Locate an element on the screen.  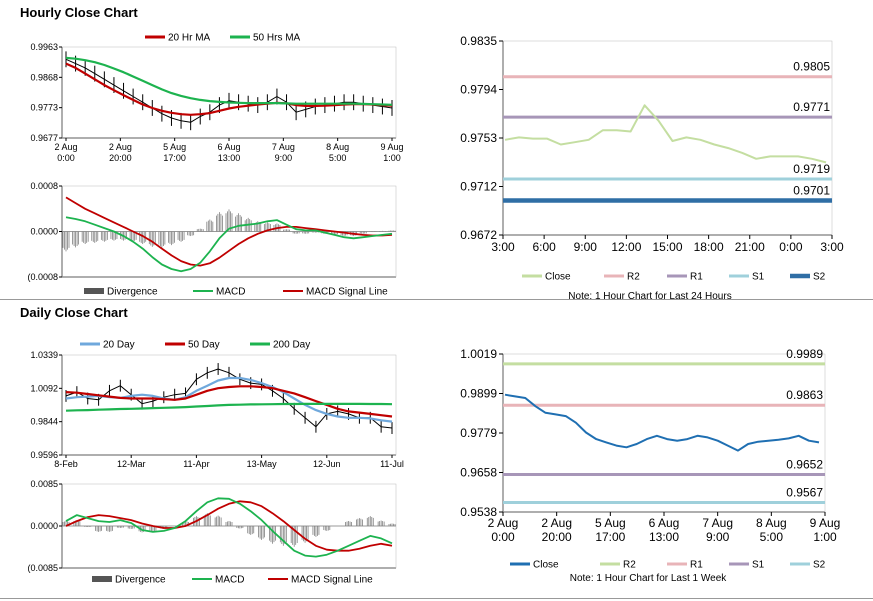
hourly_macd-ytick: (0.0008 is located at coordinates (42, 277).